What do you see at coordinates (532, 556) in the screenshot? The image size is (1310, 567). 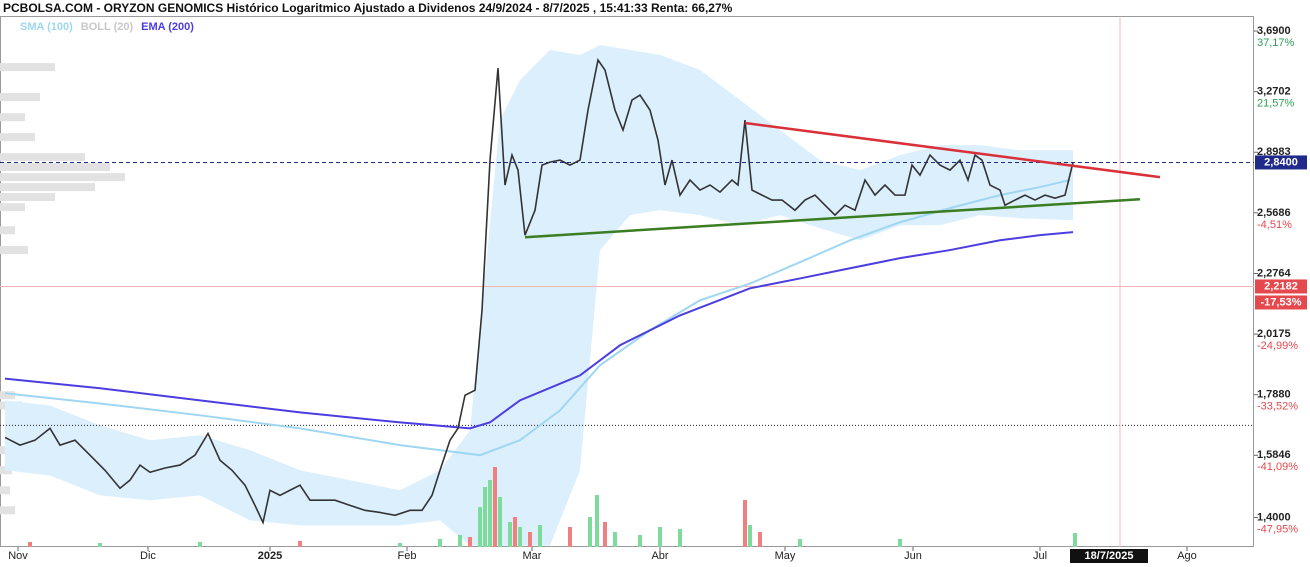 I see `x-tick-label: Mar` at bounding box center [532, 556].